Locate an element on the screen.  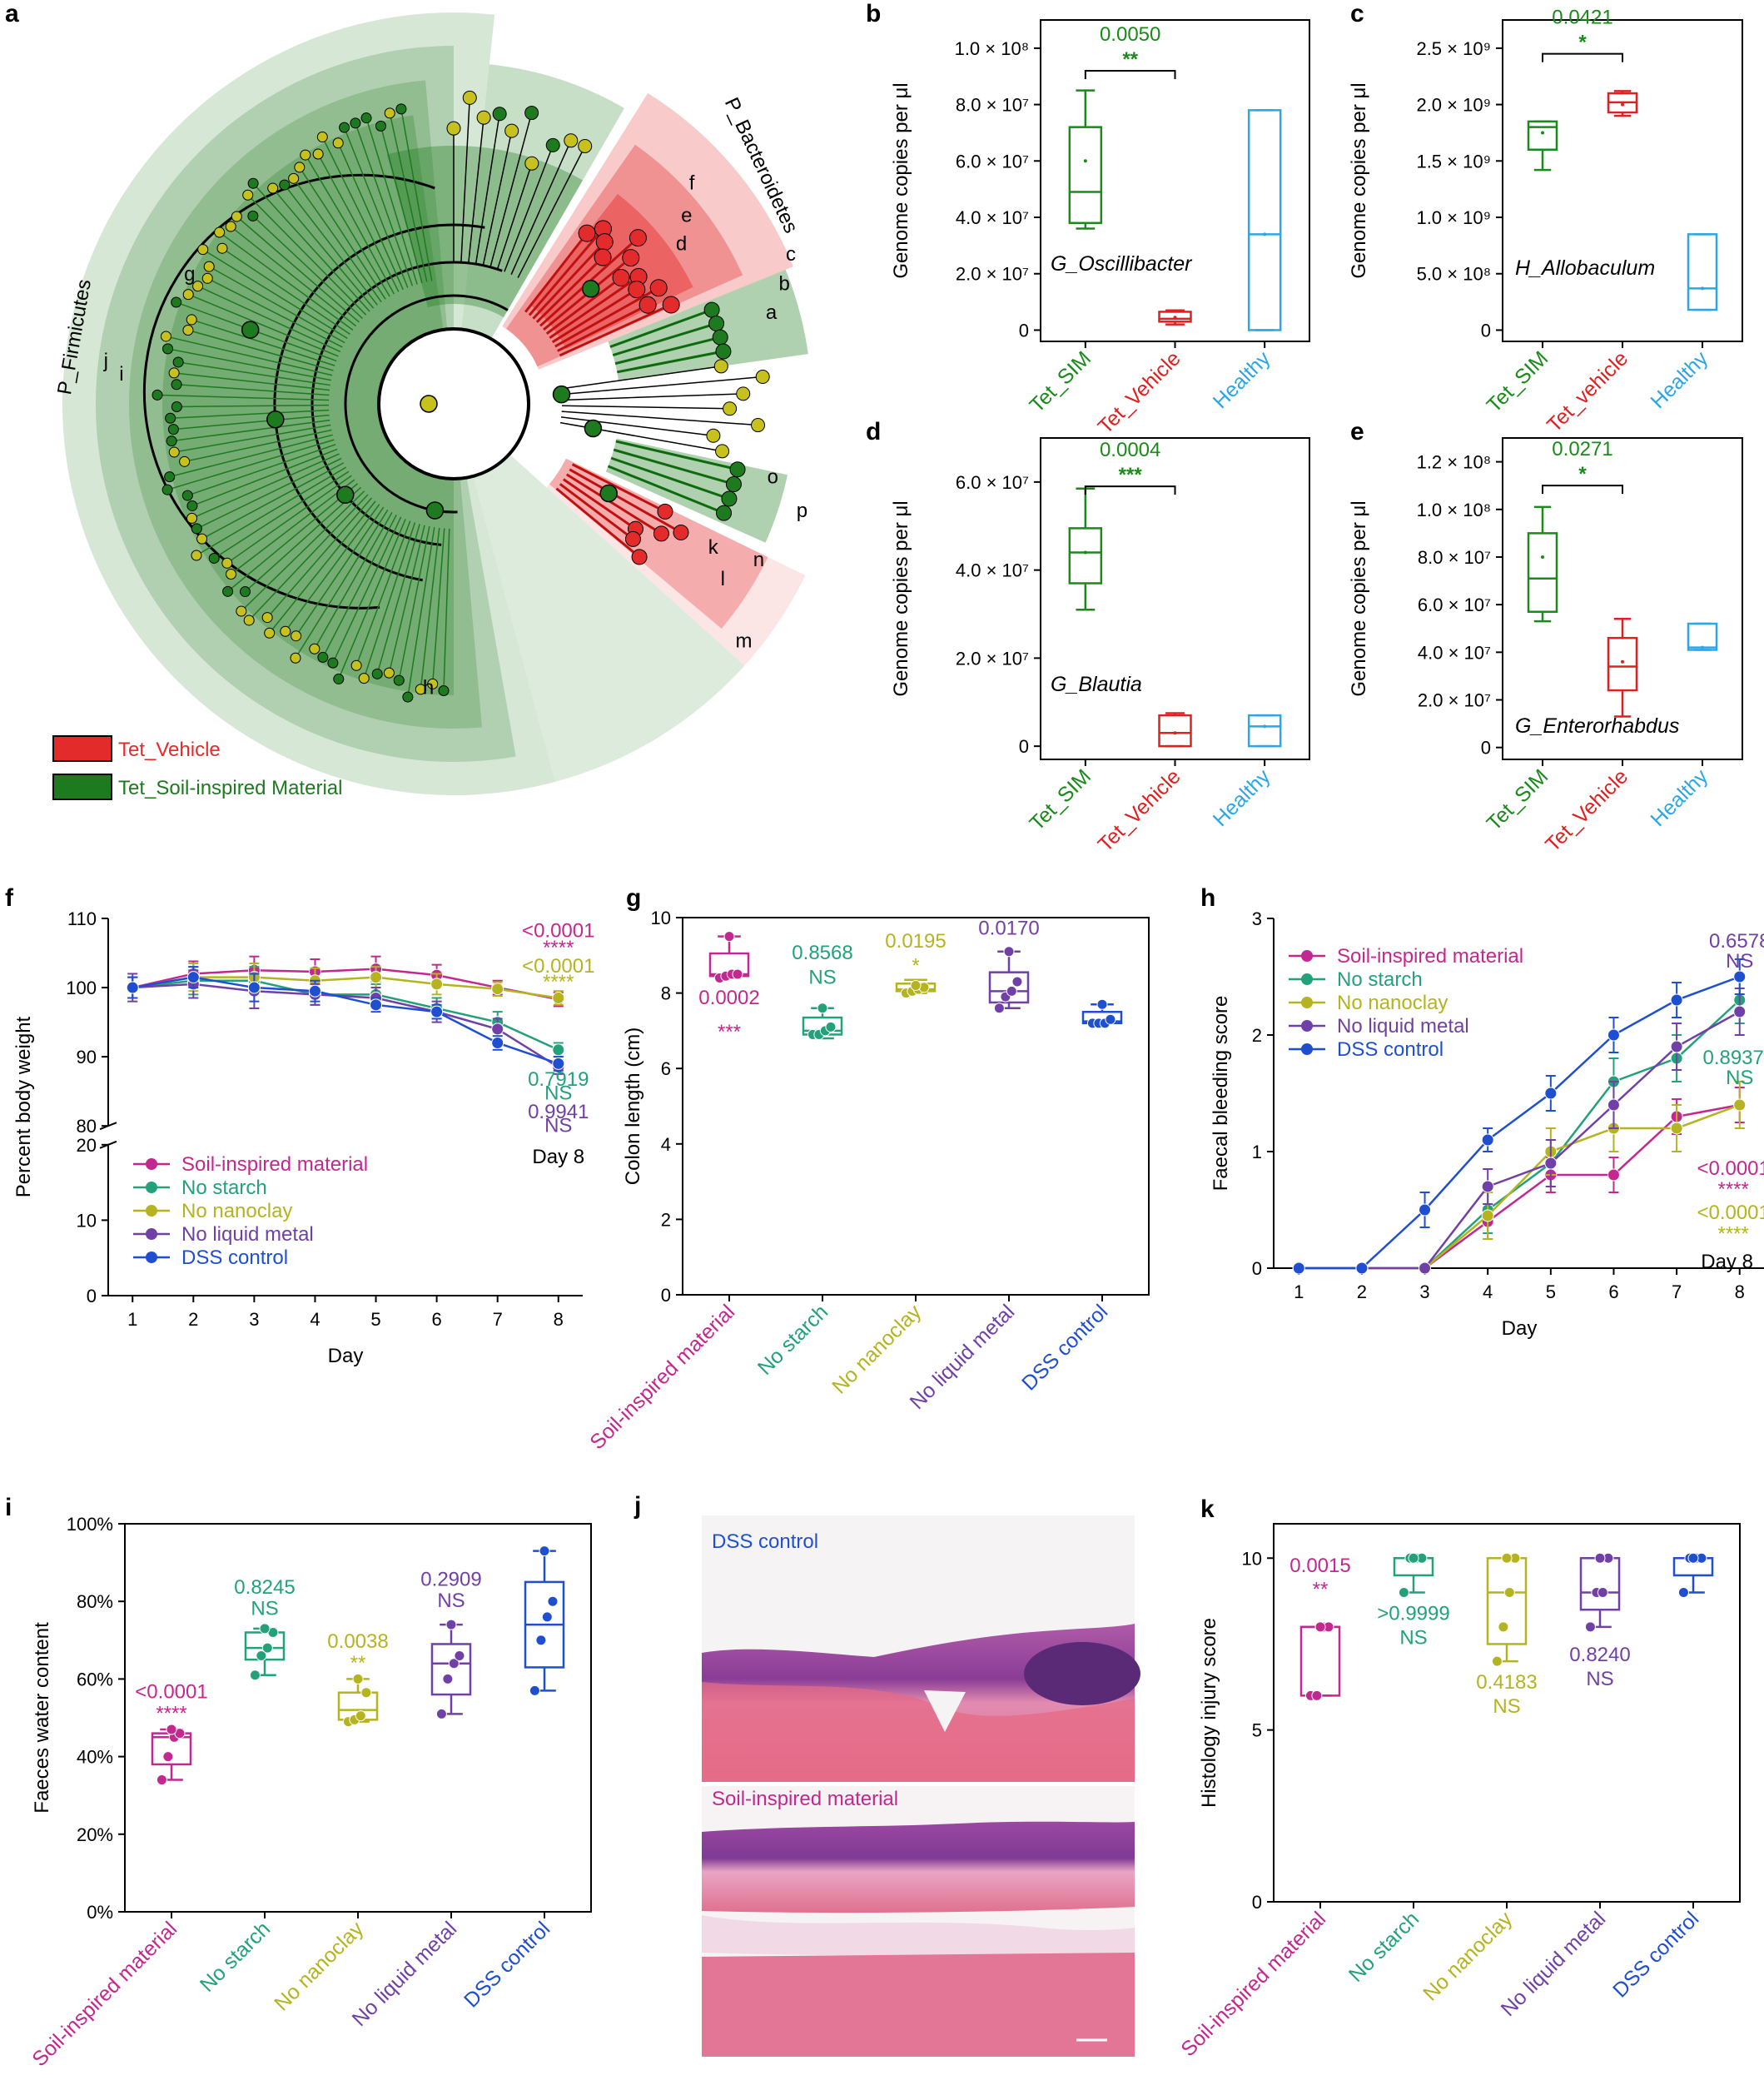
clade-label: d is located at coordinates (681, 244).